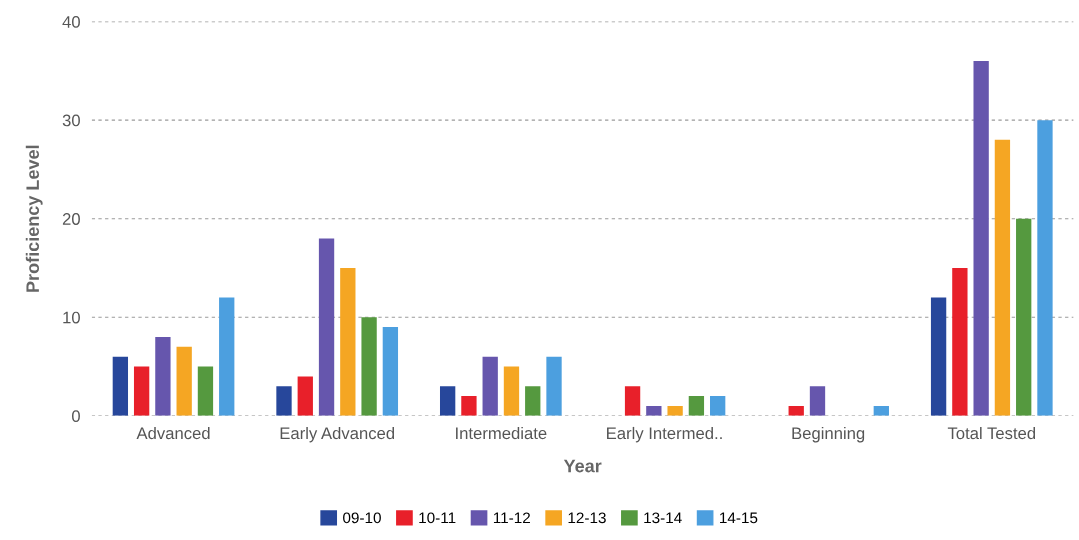  I want to click on legend-label: 13-14, so click(663, 518).